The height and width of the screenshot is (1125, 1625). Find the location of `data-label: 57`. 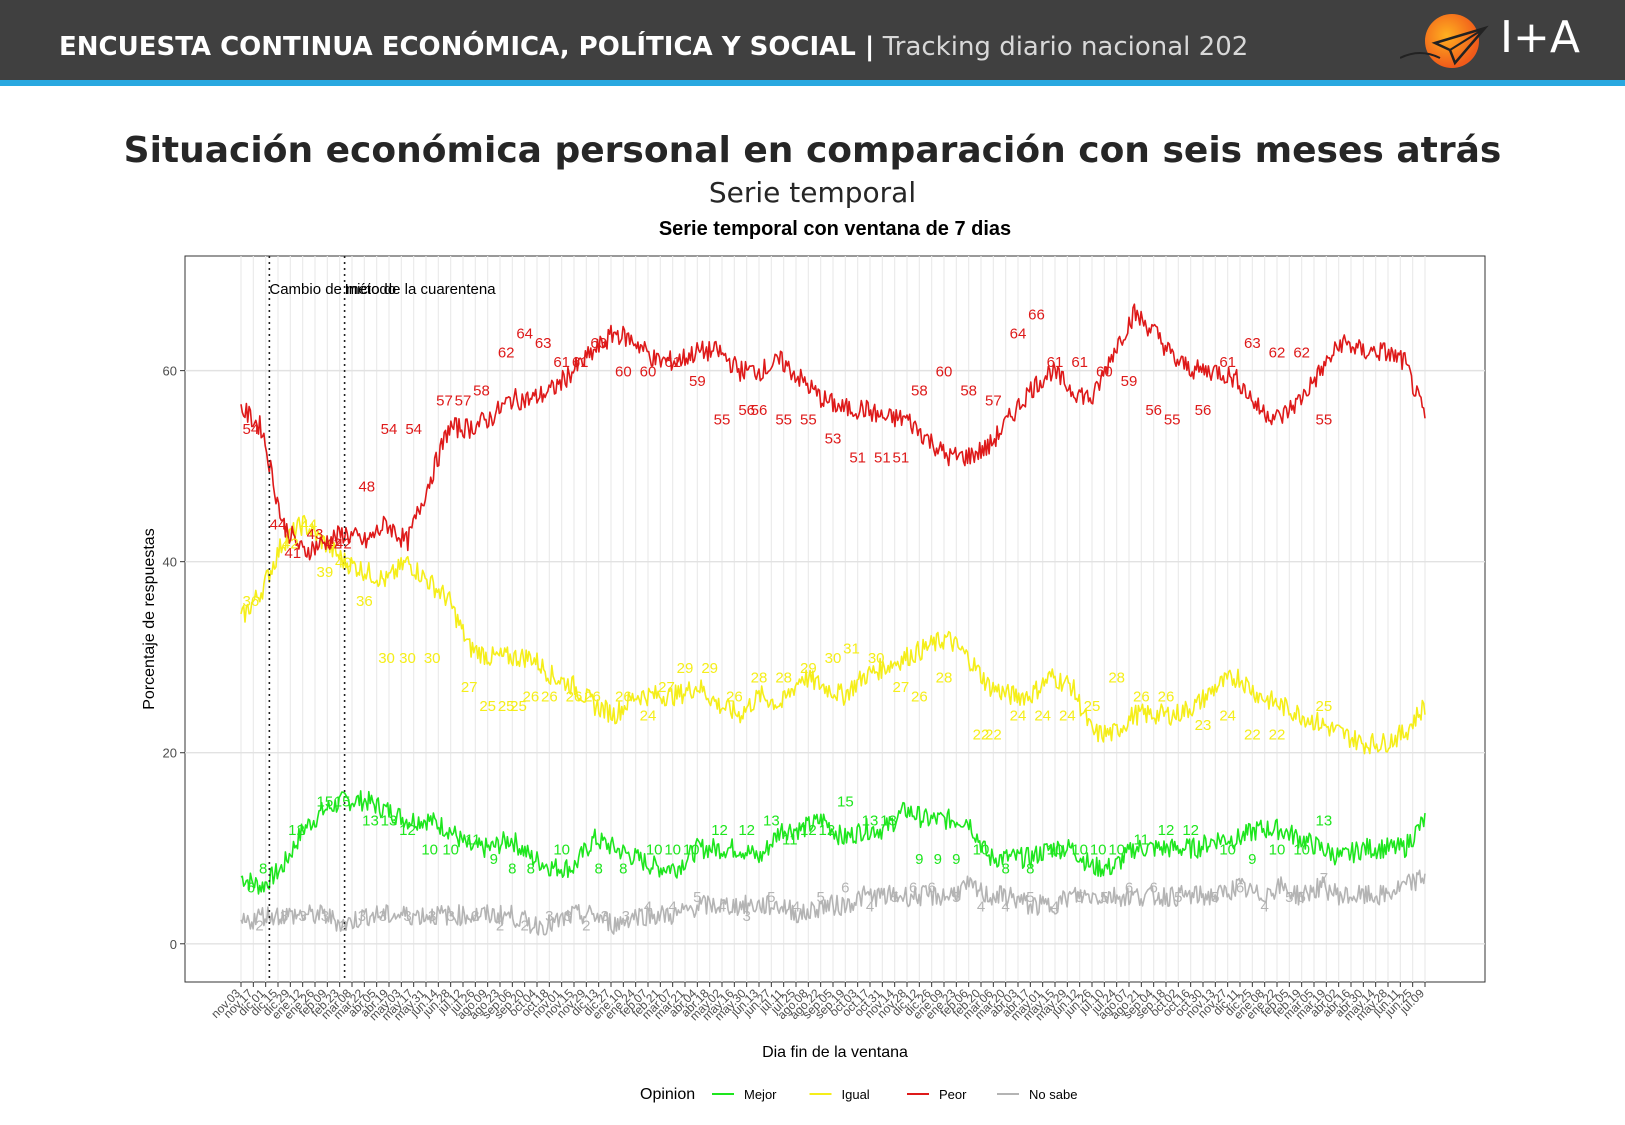

data-label: 57 is located at coordinates (444, 400).